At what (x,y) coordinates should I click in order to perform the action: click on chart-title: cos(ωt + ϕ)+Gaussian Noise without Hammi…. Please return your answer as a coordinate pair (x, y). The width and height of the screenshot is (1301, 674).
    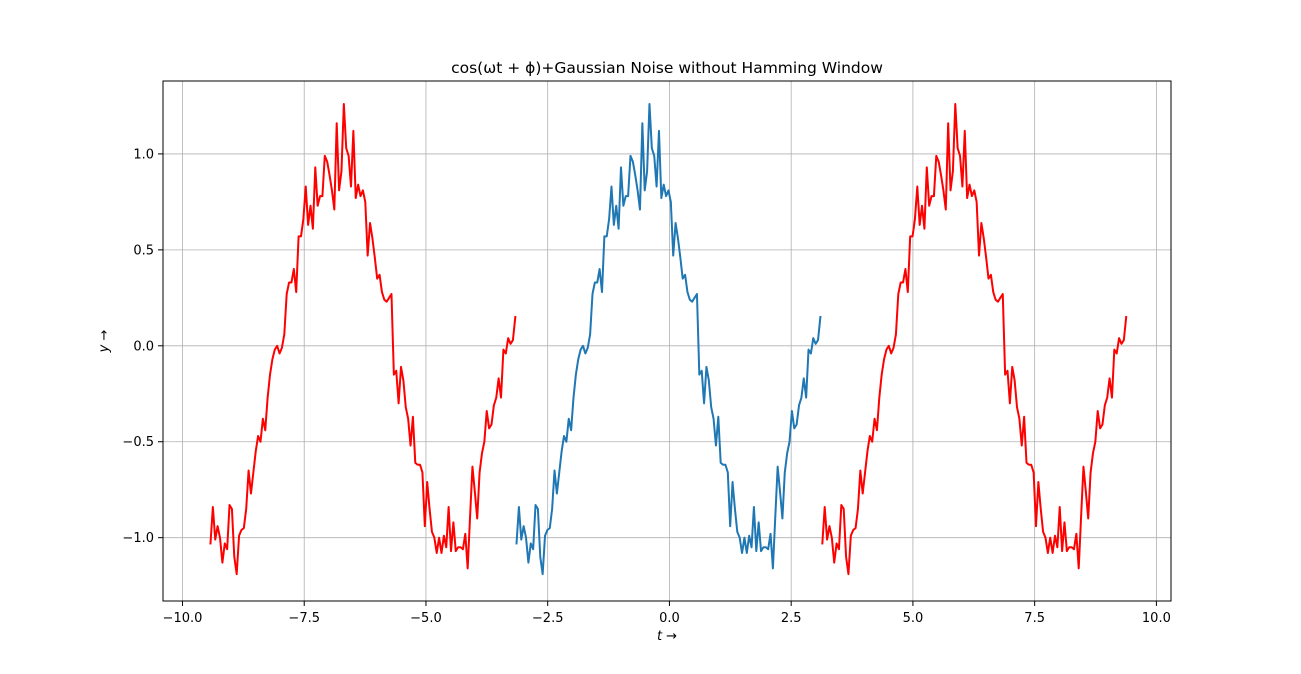
    Looking at the image, I should click on (667, 68).